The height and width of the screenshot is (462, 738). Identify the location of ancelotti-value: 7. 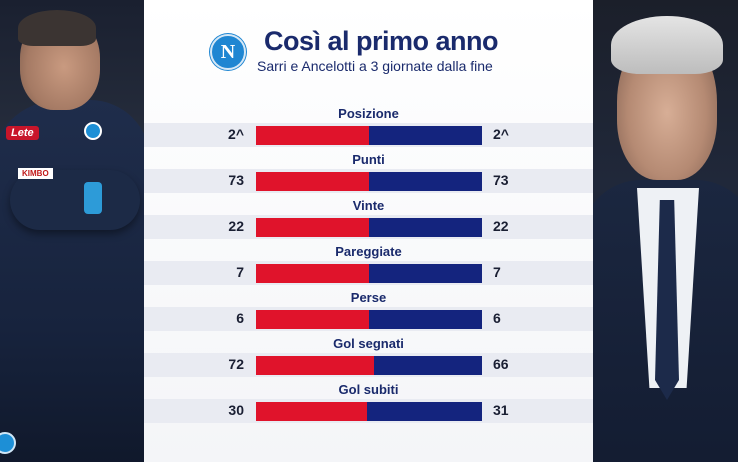
(497, 272).